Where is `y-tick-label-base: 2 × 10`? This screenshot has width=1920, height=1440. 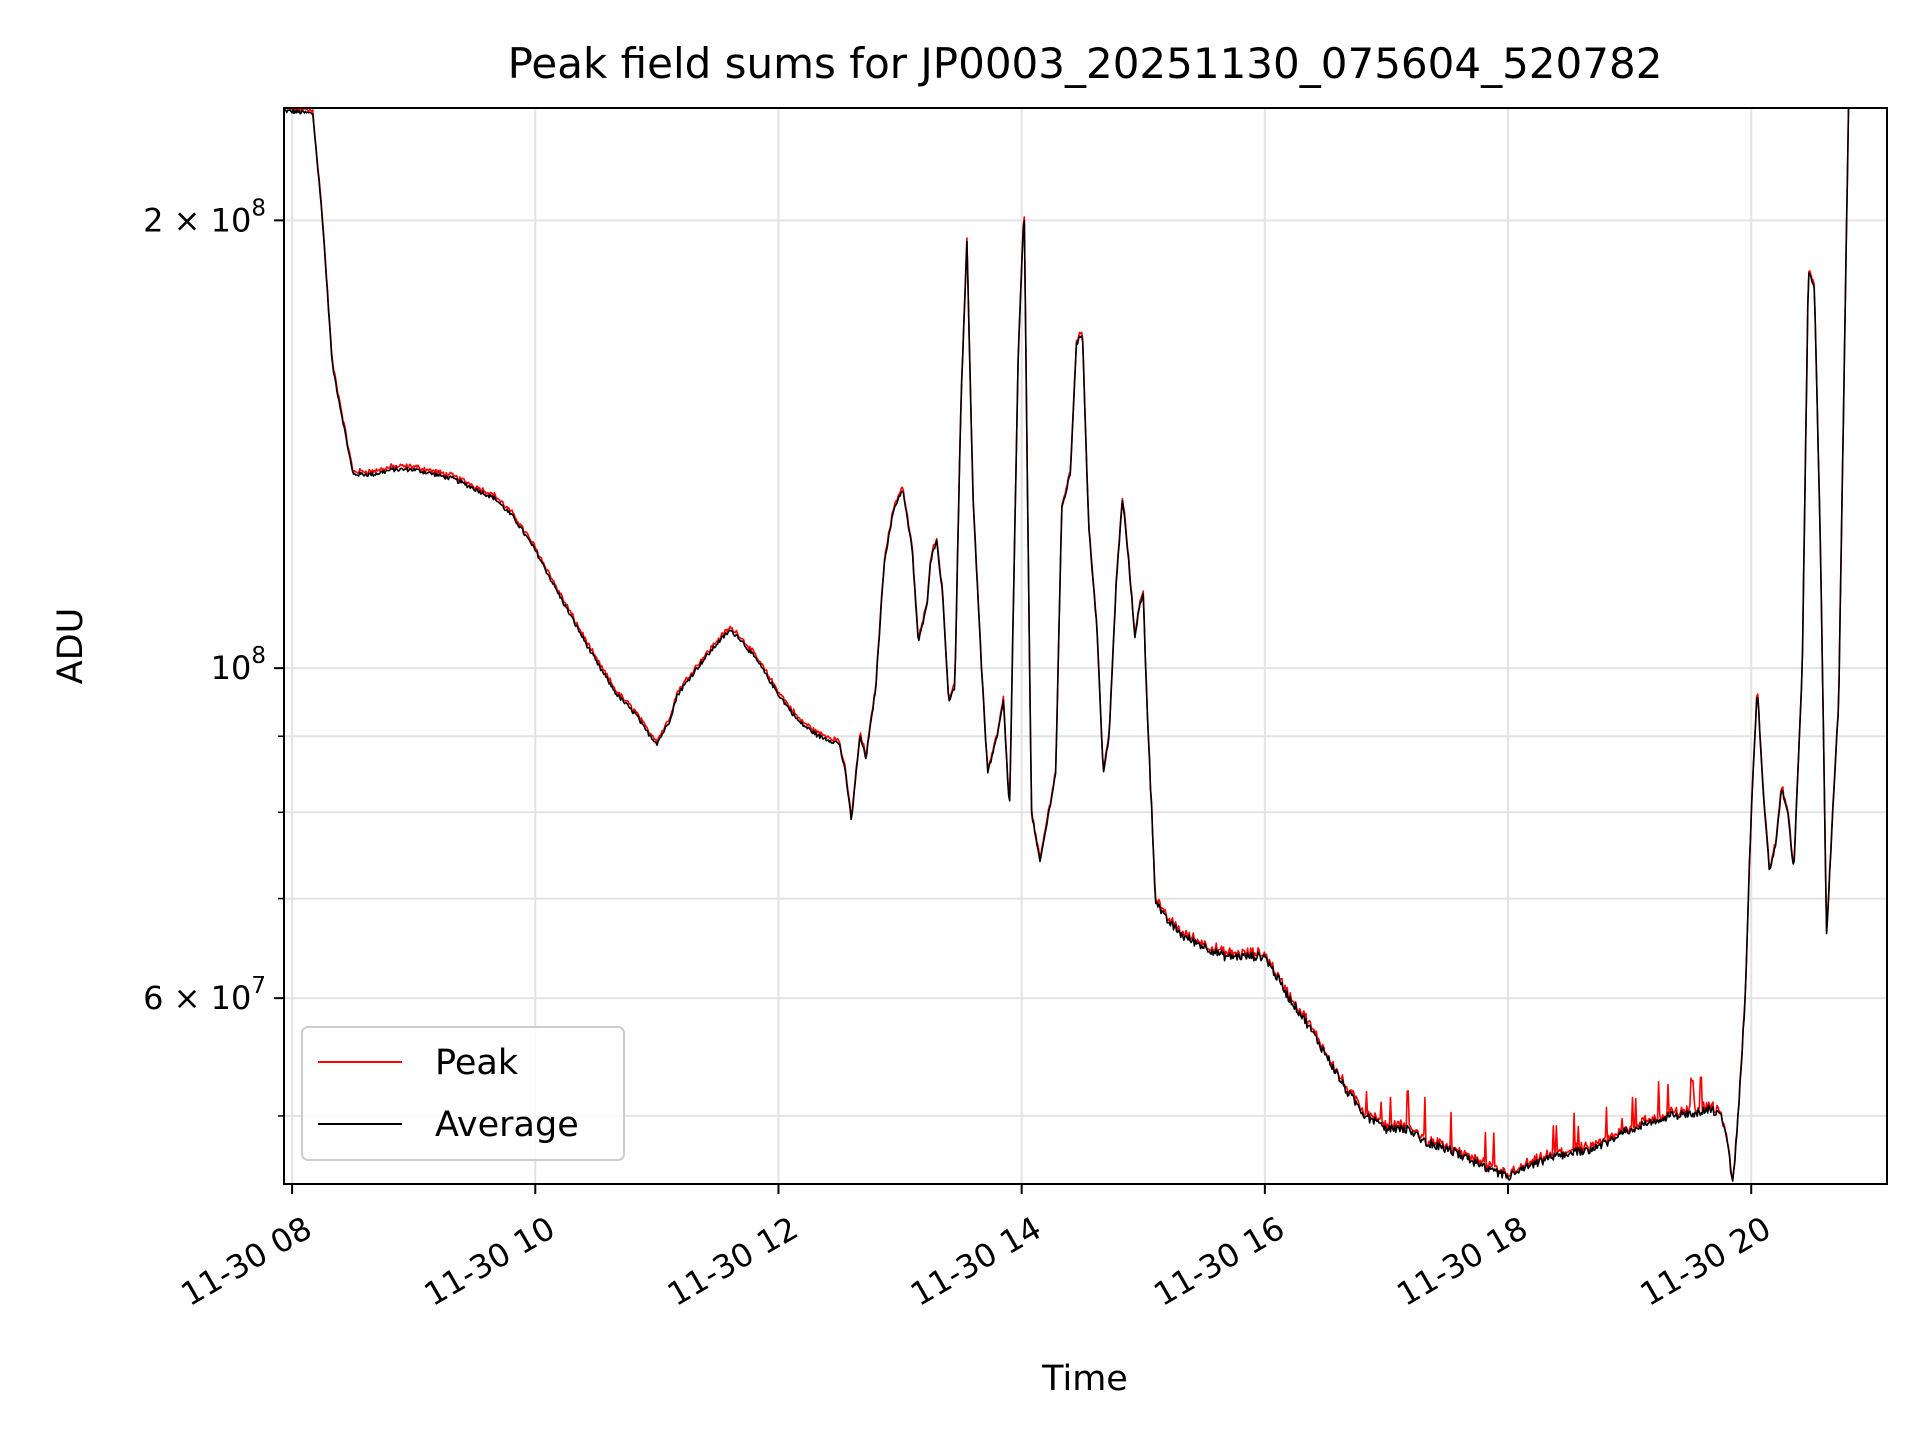 y-tick-label-base: 2 × 10 is located at coordinates (197, 220).